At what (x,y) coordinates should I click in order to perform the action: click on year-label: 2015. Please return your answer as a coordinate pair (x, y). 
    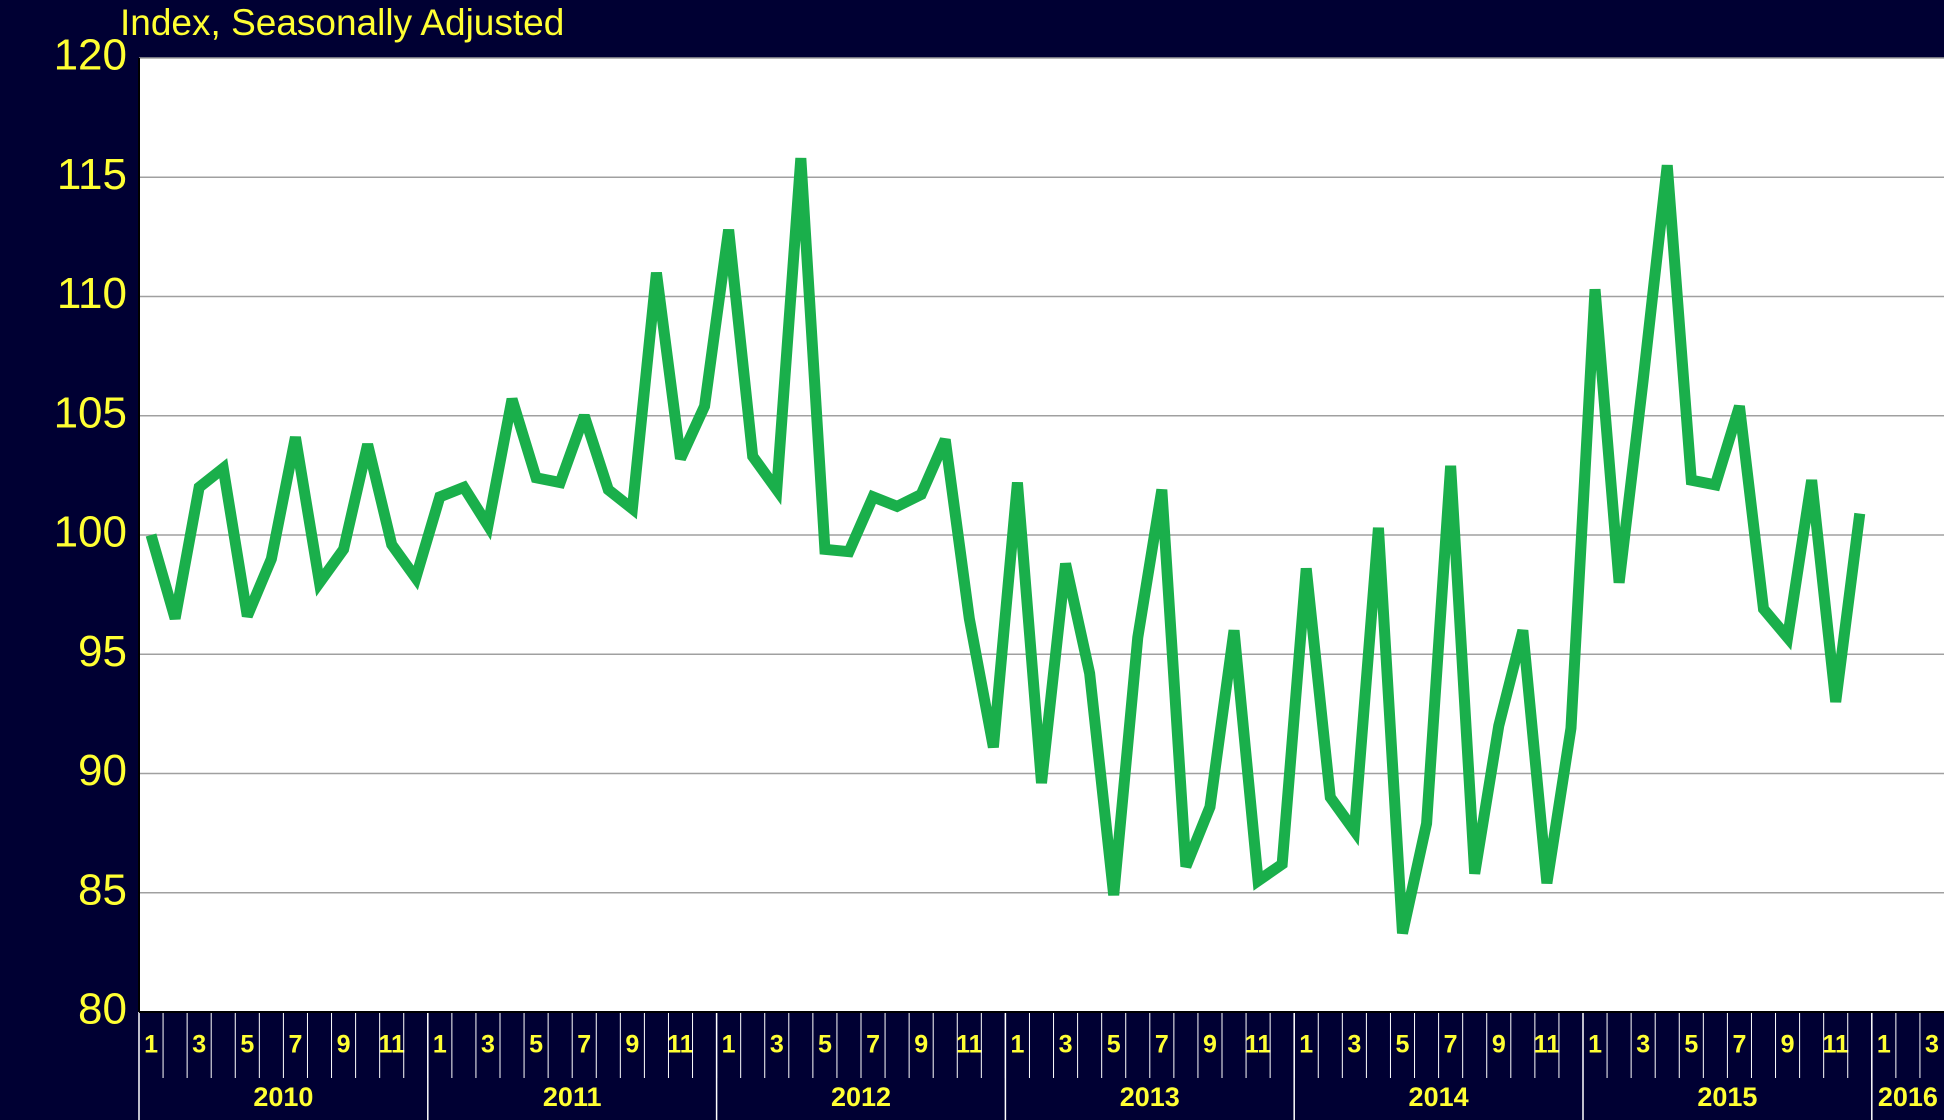
    Looking at the image, I should click on (1727, 1097).